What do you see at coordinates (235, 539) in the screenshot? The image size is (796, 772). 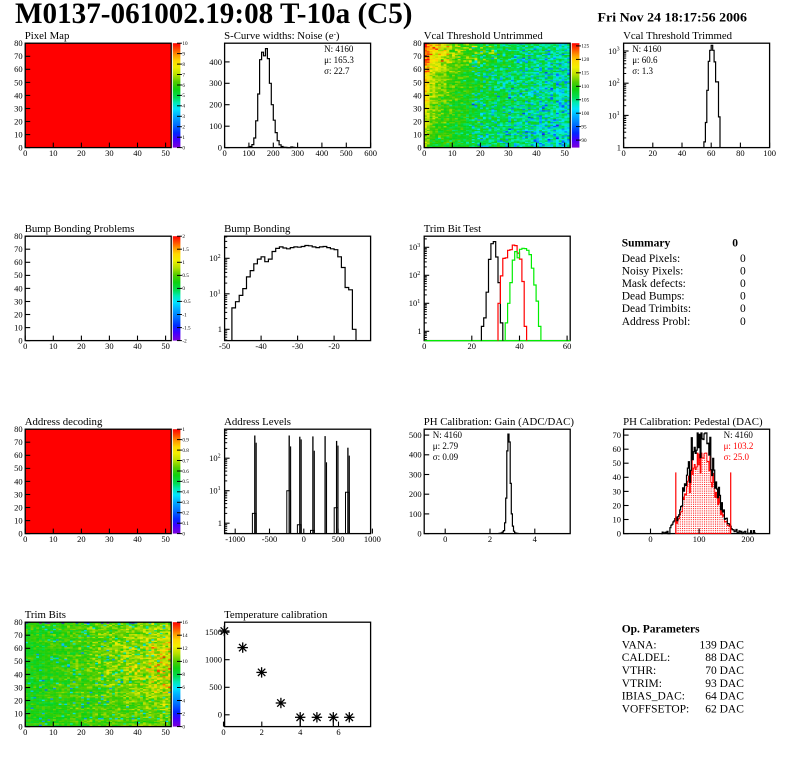 I see `svg-text: -1000` at bounding box center [235, 539].